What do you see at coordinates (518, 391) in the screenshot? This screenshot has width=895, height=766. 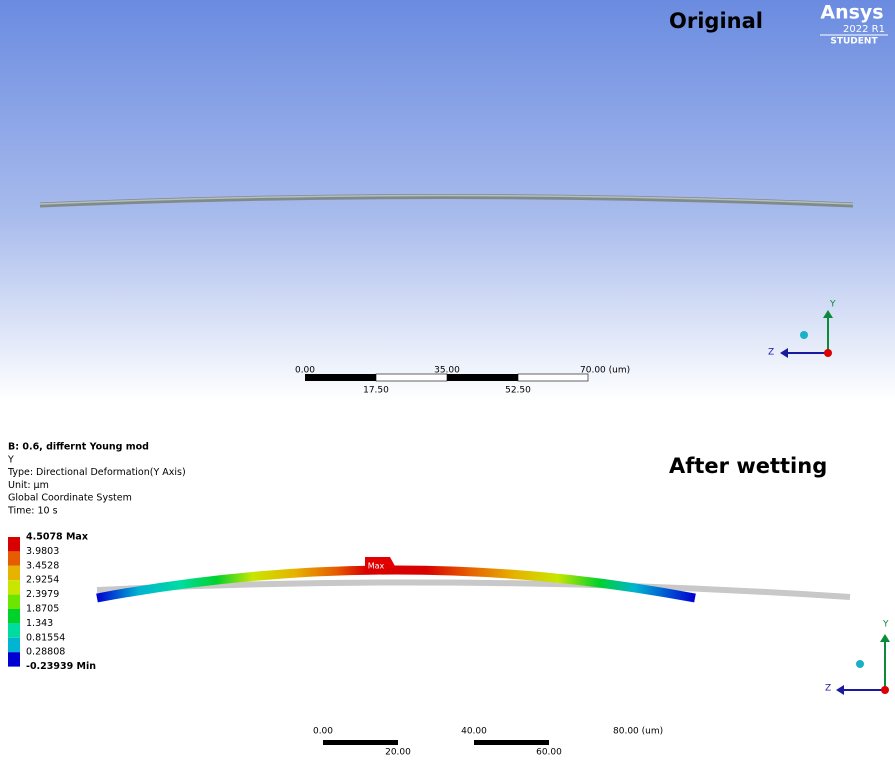 I see `scale-label: 52.50` at bounding box center [518, 391].